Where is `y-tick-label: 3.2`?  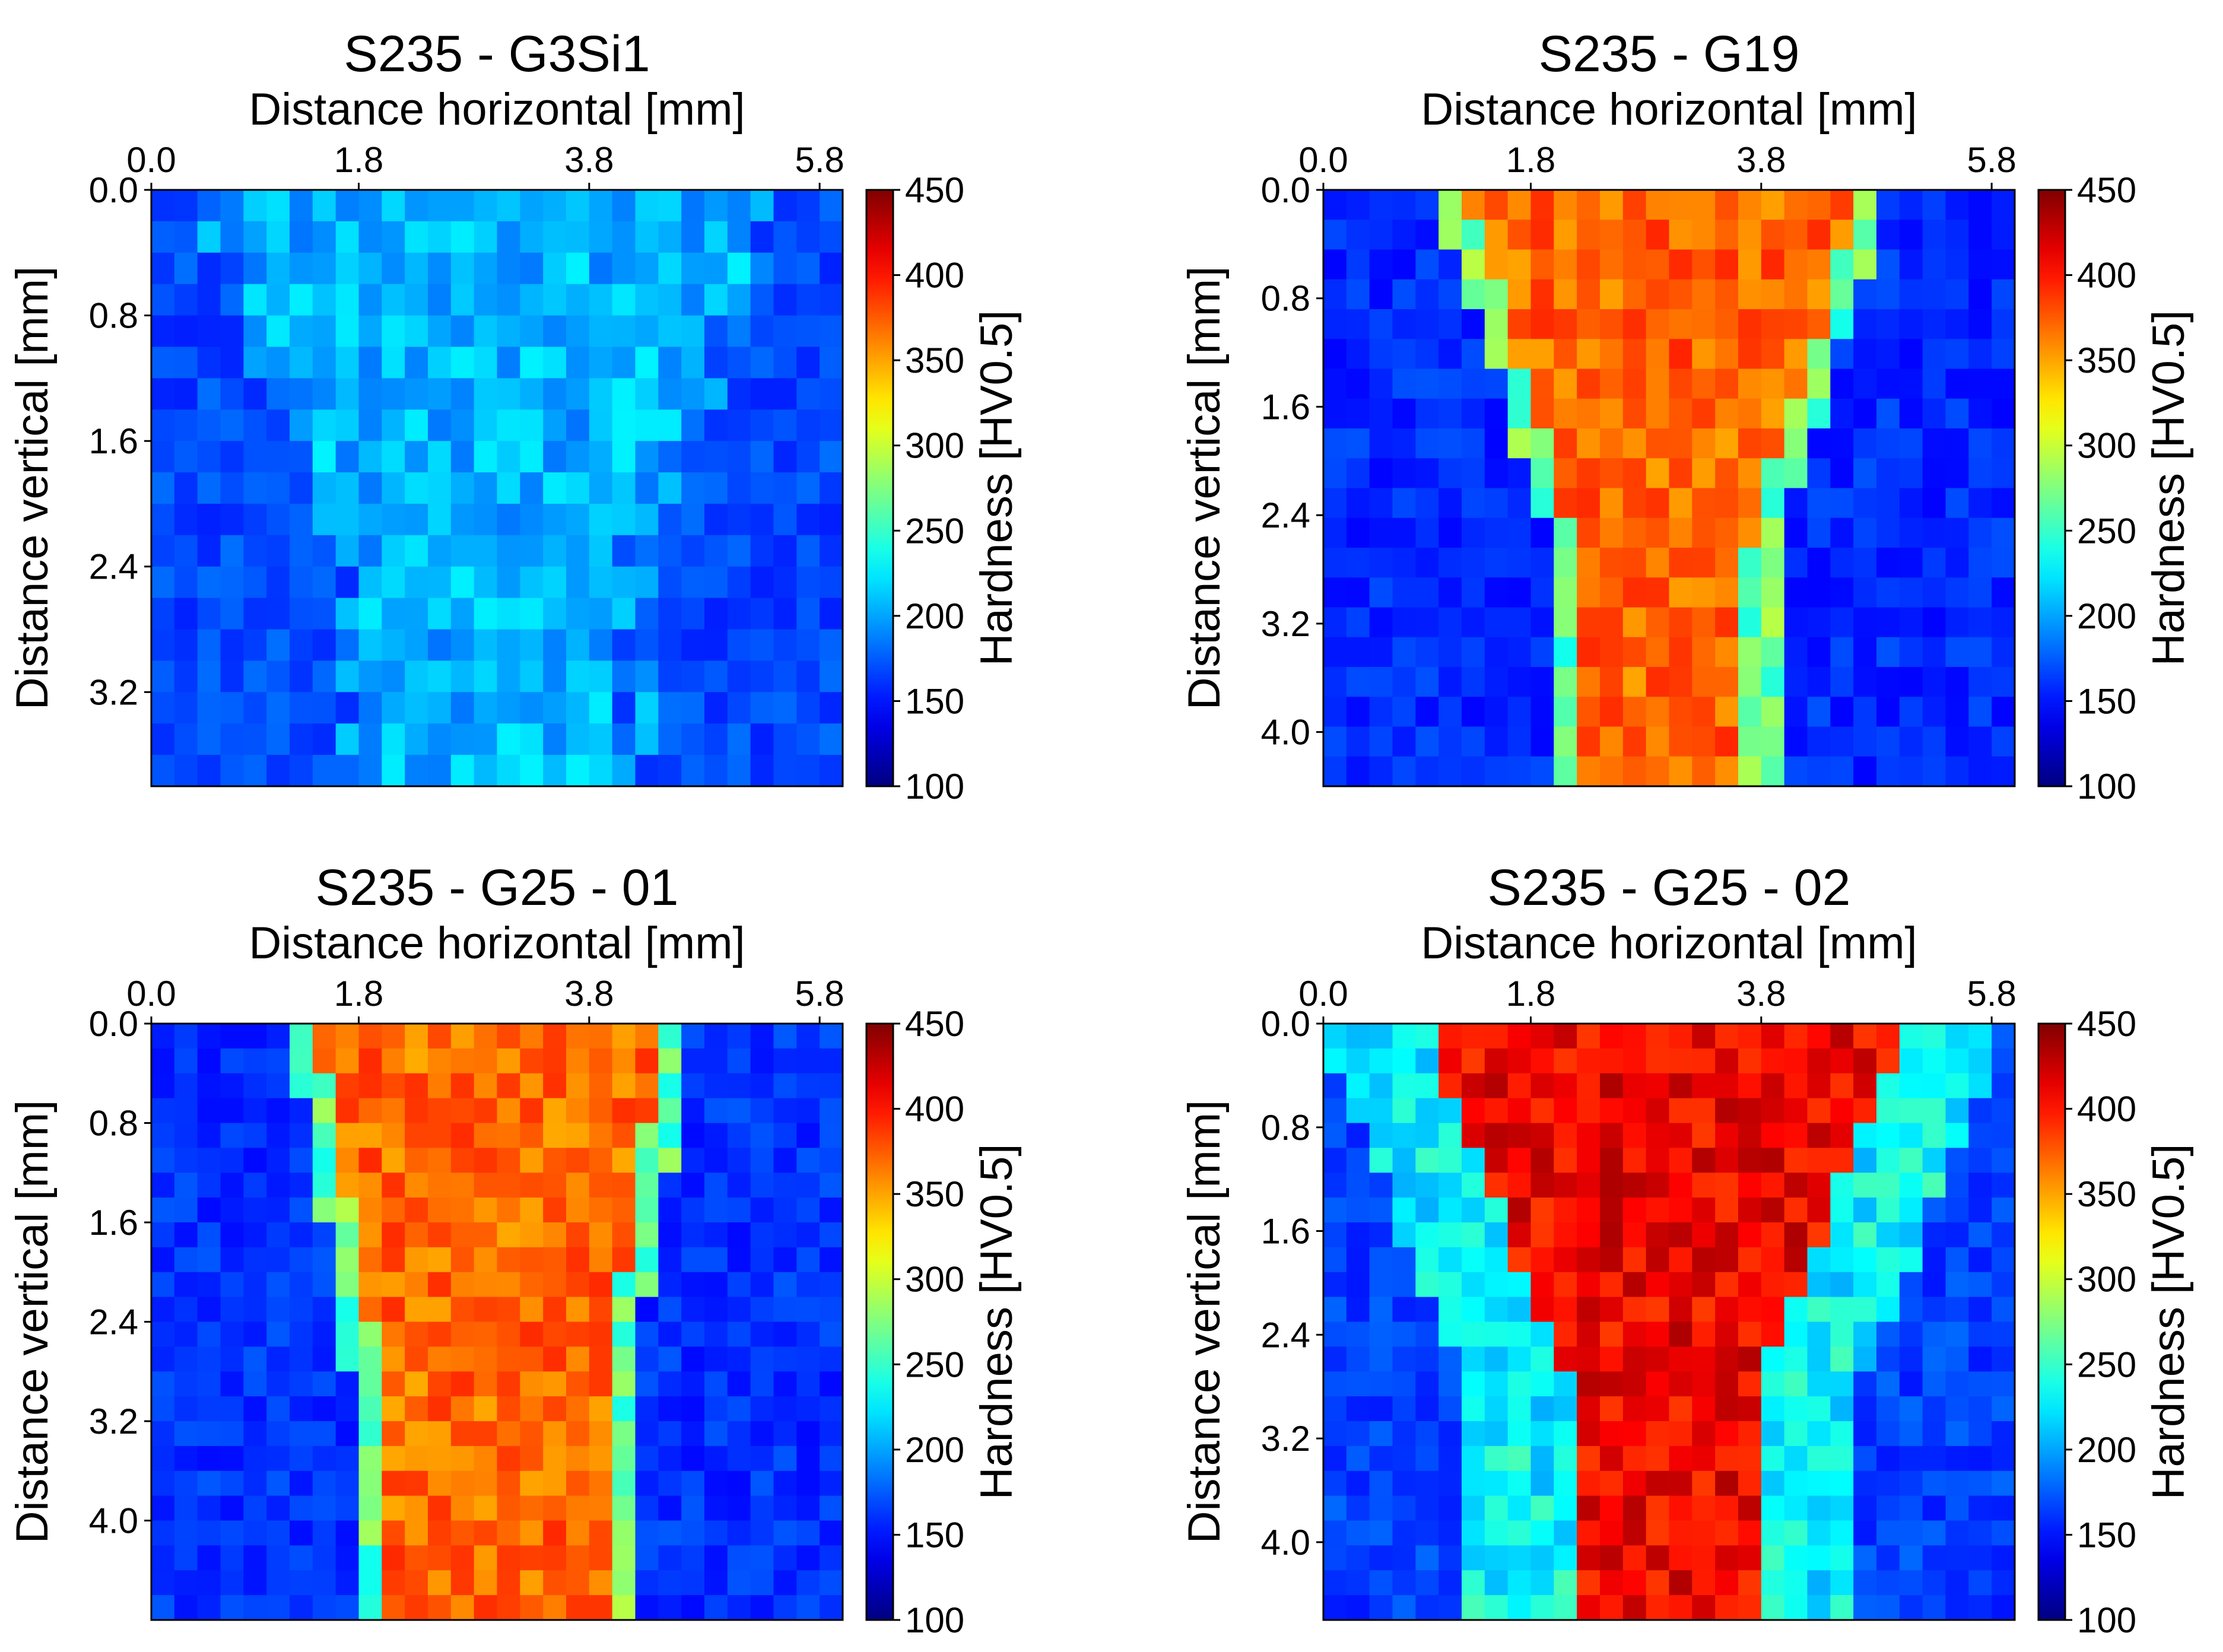 y-tick-label: 3.2 is located at coordinates (113, 1421).